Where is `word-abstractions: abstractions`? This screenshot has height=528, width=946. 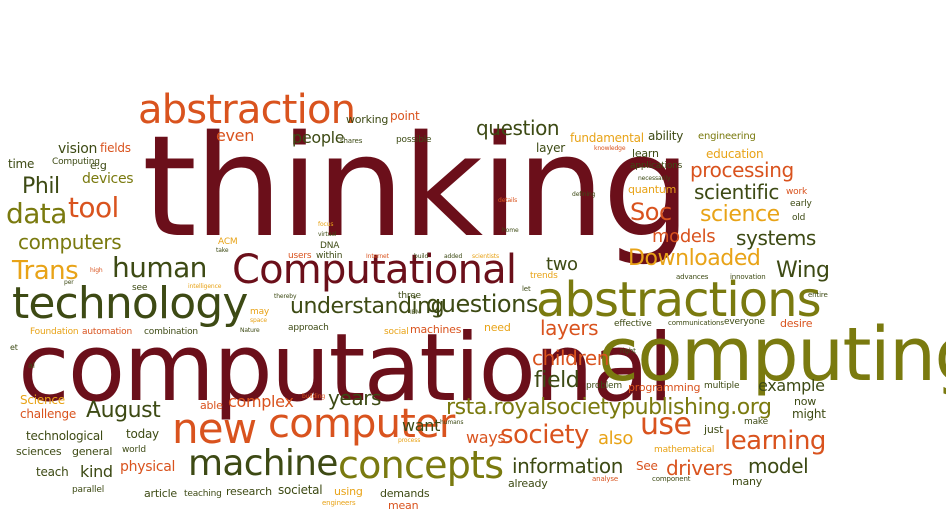
word-abstractions: abstractions is located at coordinates (679, 300).